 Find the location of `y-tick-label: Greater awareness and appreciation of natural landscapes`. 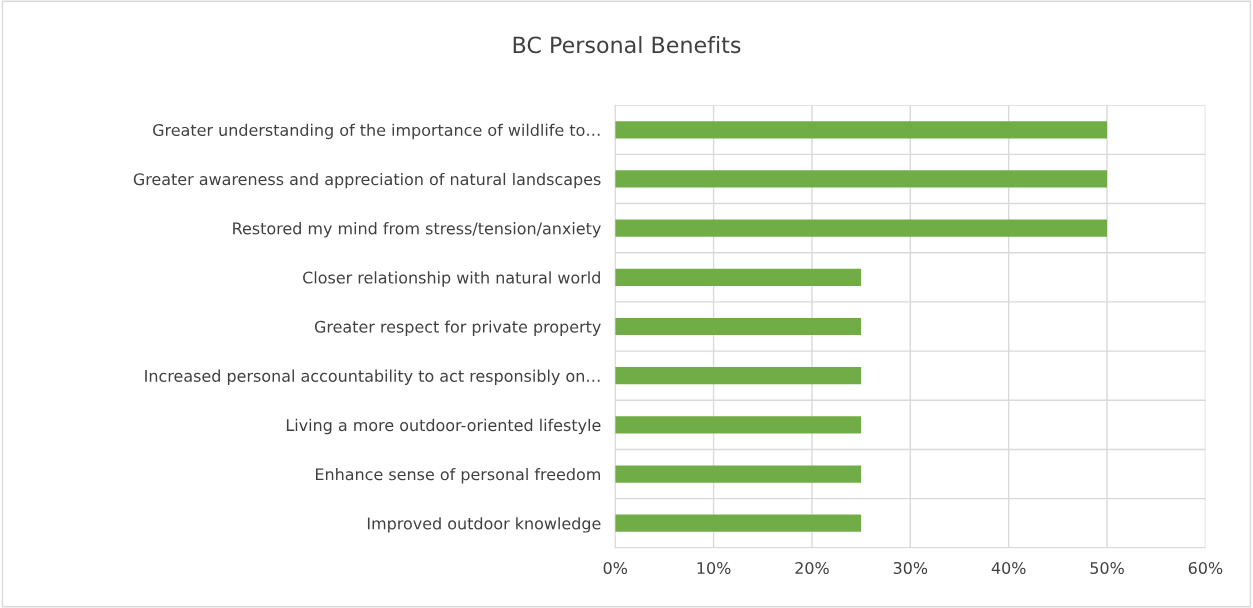

y-tick-label: Greater awareness and appreciation of natural landscapes is located at coordinates (367, 180).